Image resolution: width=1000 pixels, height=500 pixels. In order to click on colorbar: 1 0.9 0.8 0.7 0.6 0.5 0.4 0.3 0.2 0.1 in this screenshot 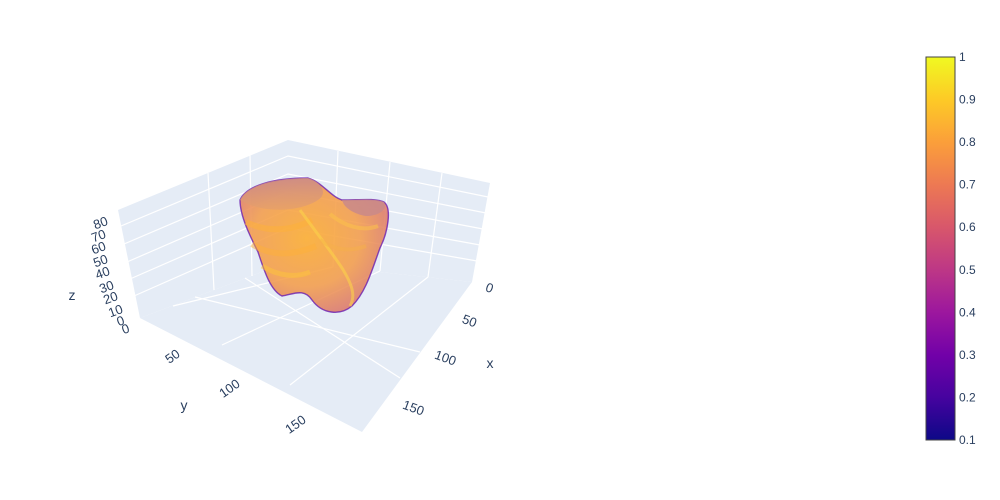, I will do `click(950, 248)`.